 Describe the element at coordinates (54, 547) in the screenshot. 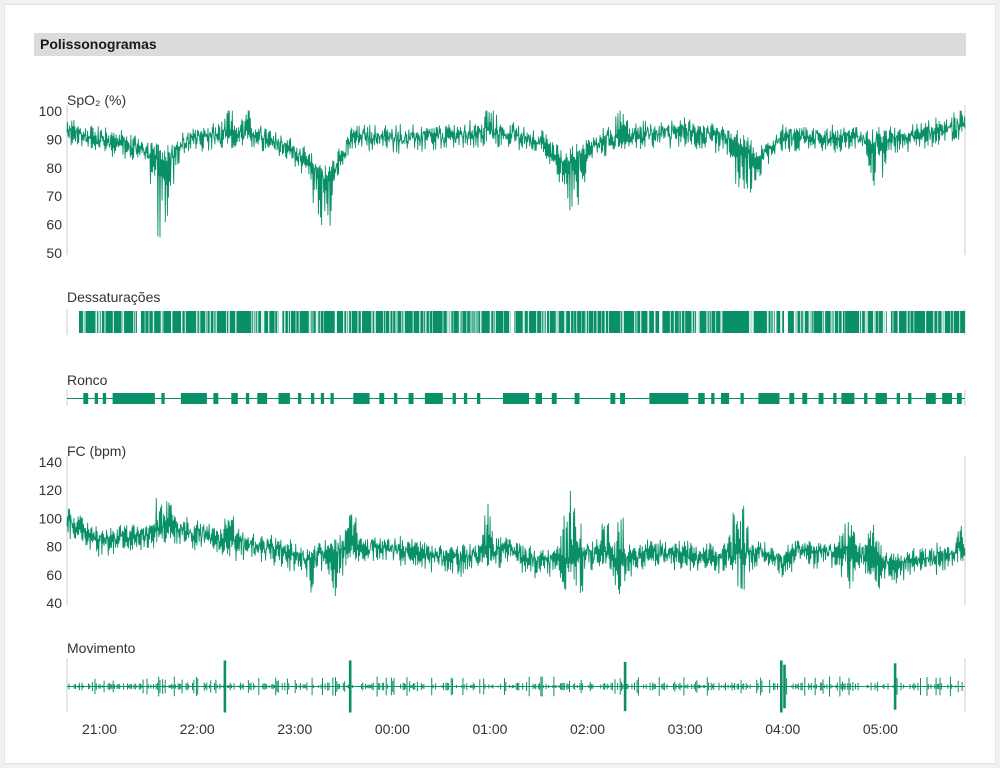

I see `fc-ytick-3: 80` at that location.